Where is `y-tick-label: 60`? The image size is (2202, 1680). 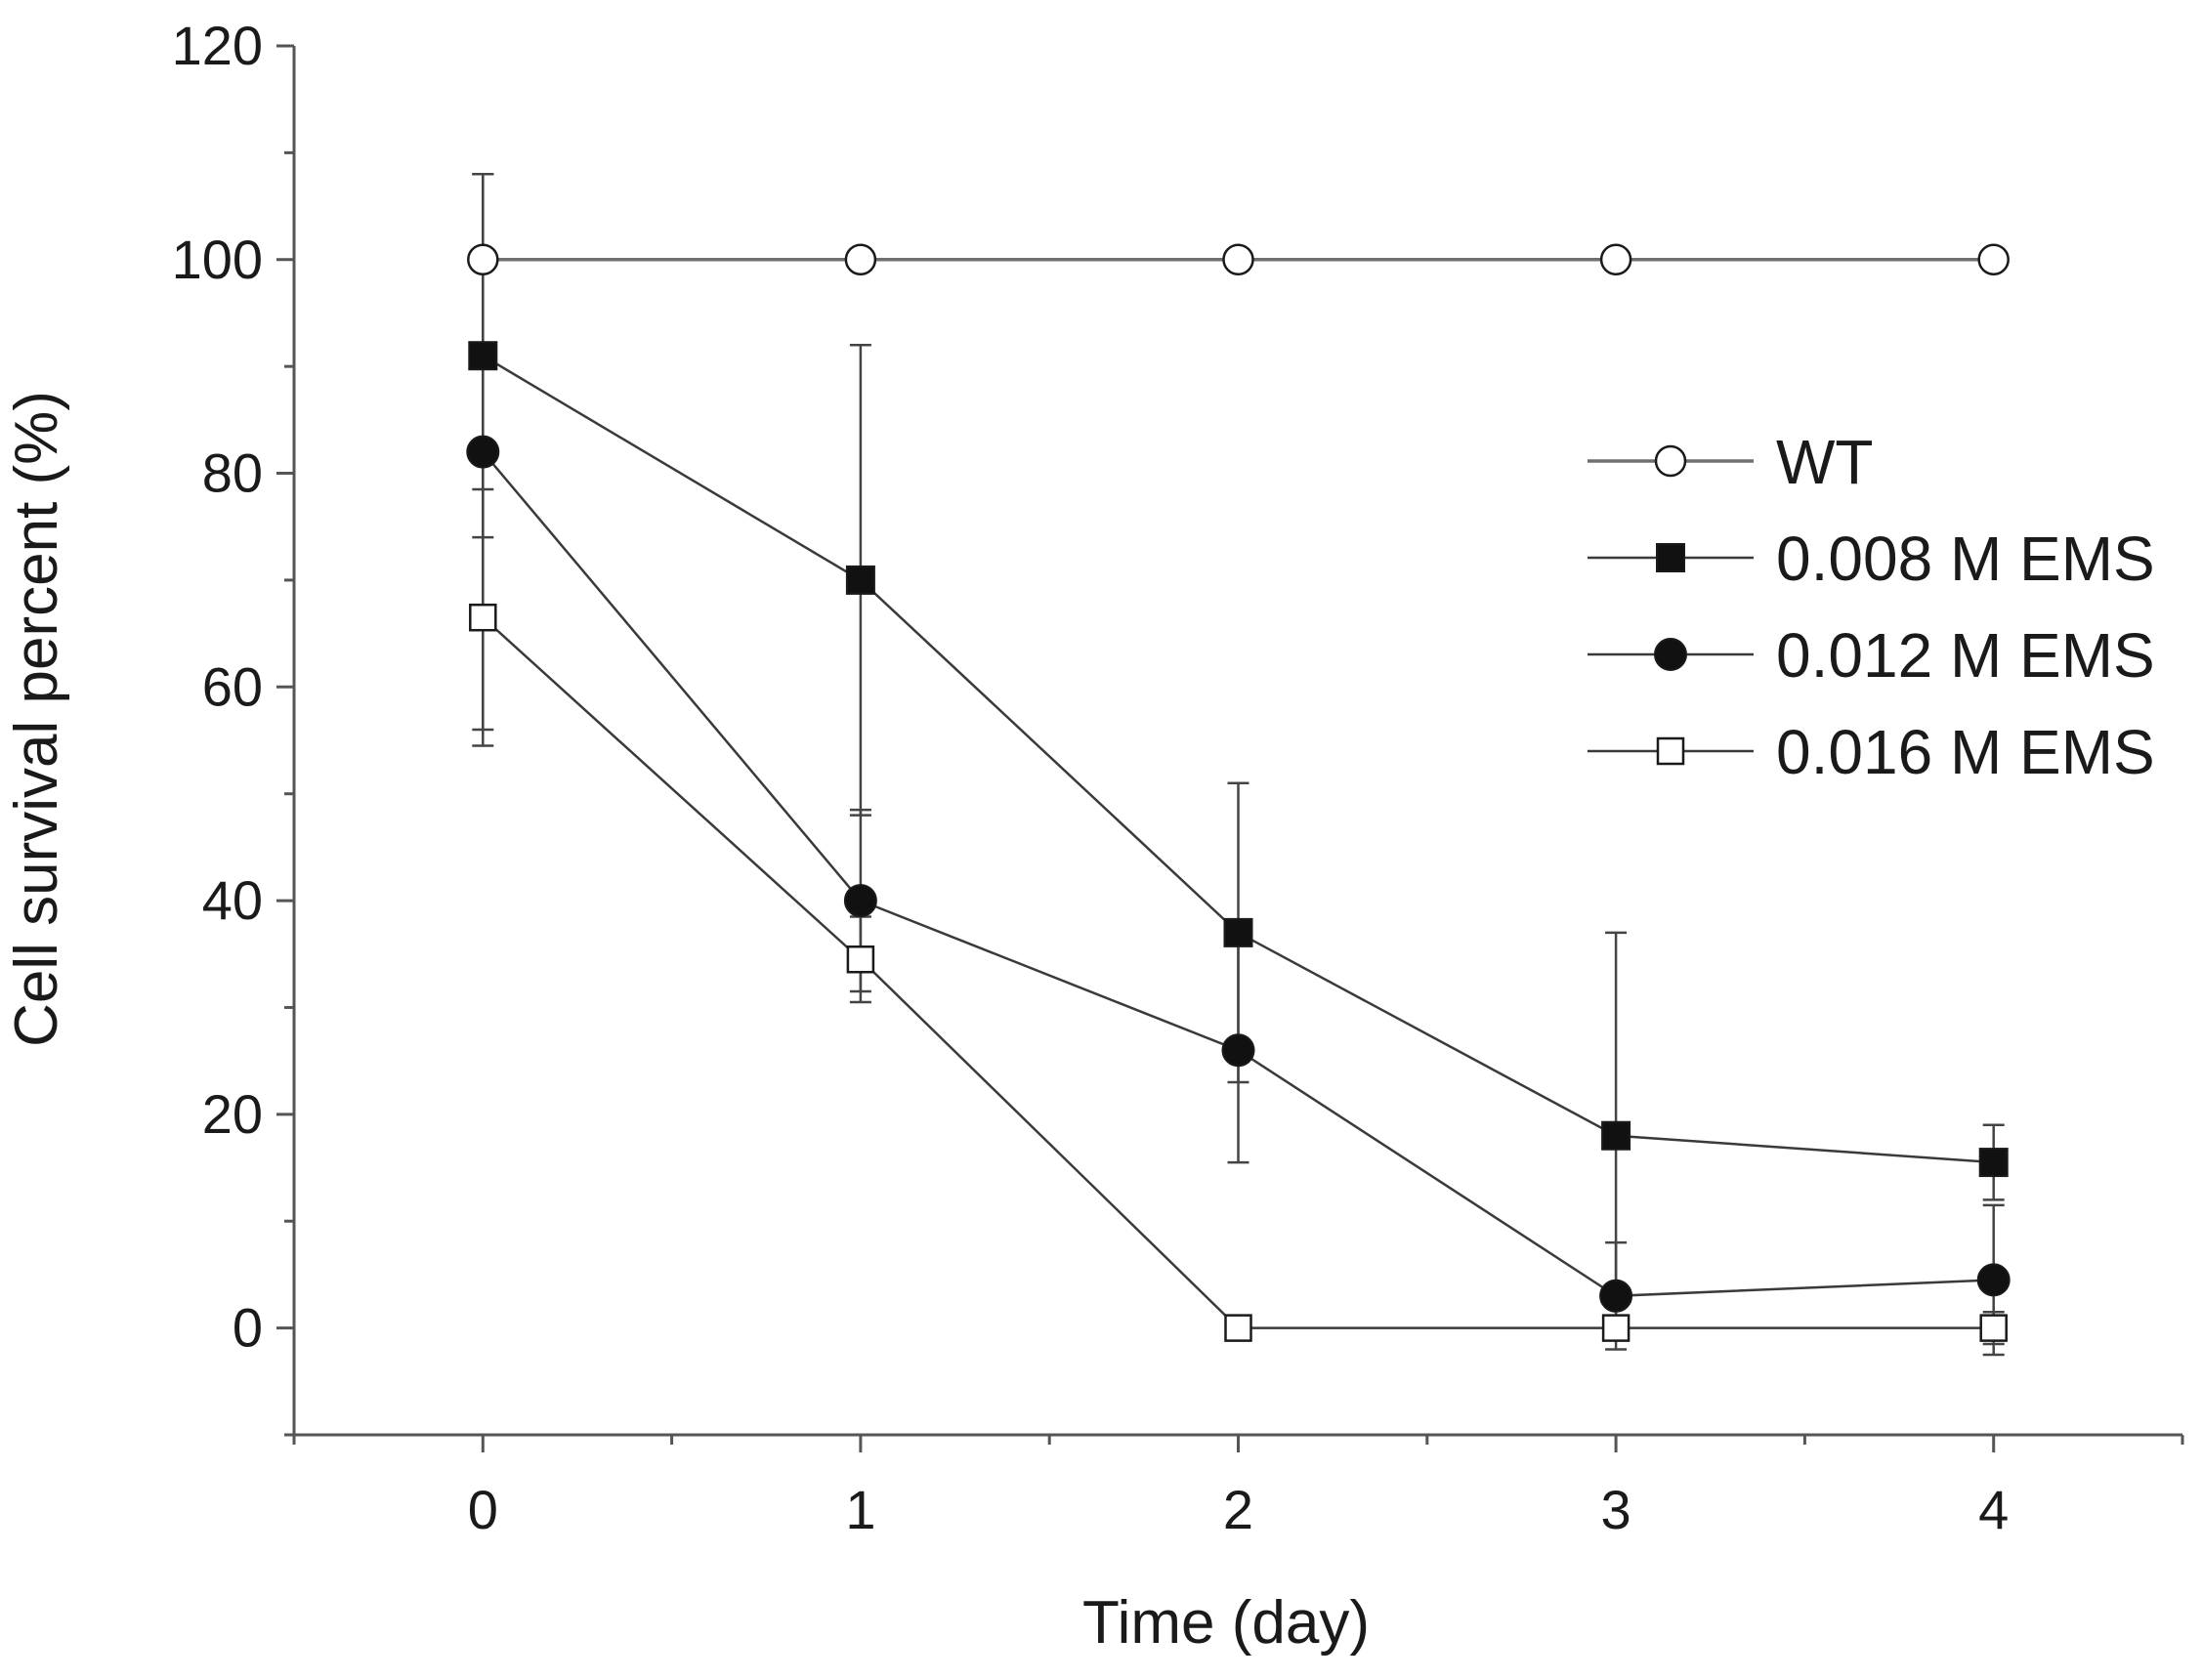 y-tick-label: 60 is located at coordinates (232, 686).